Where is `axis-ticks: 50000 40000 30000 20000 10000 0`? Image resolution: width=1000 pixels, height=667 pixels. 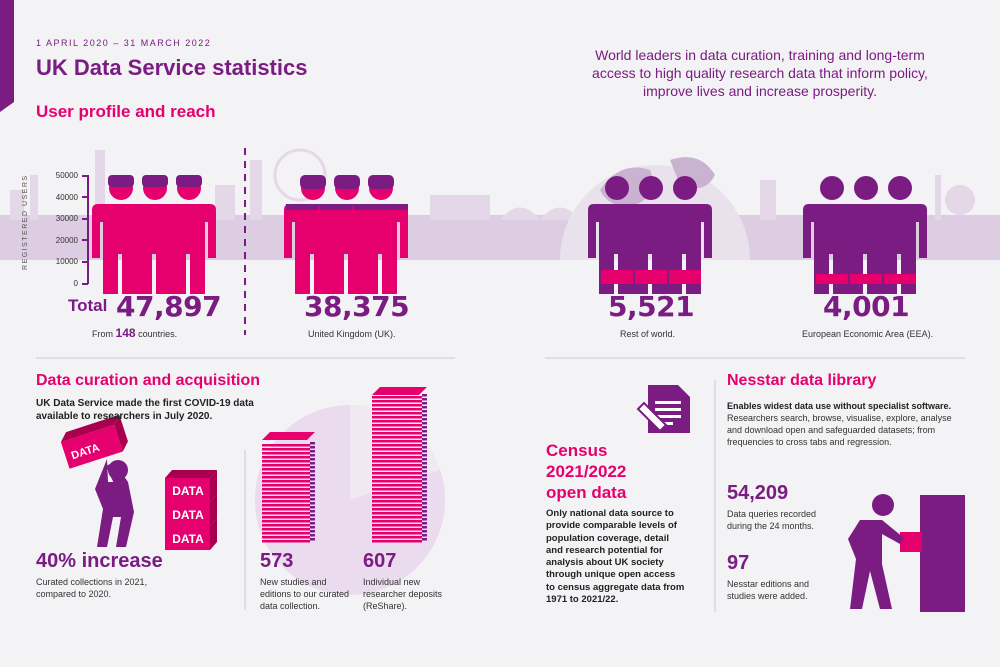
axis-ticks: 50000 40000 30000 20000 10000 0 is located at coordinates (61, 236).